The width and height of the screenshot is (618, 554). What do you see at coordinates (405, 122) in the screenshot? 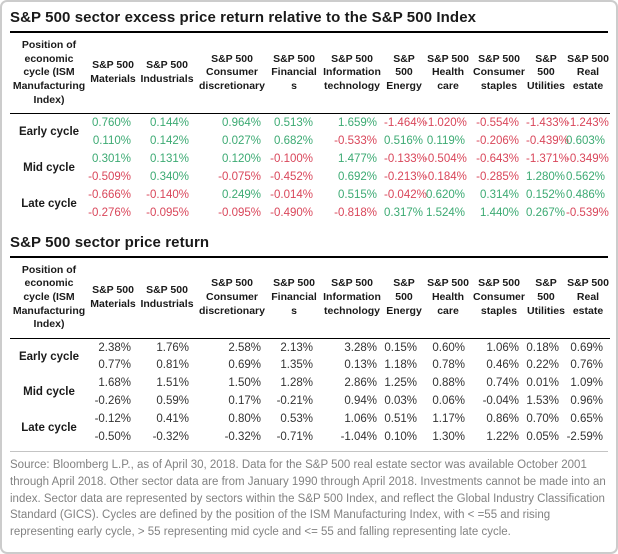
I see `value-cell: -1.464%` at bounding box center [405, 122].